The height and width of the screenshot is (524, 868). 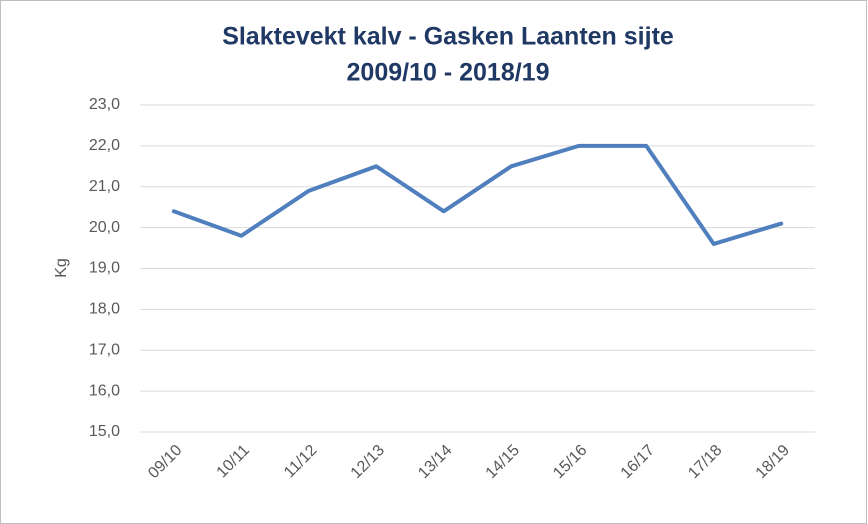 I want to click on series-line, so click(x=477, y=194).